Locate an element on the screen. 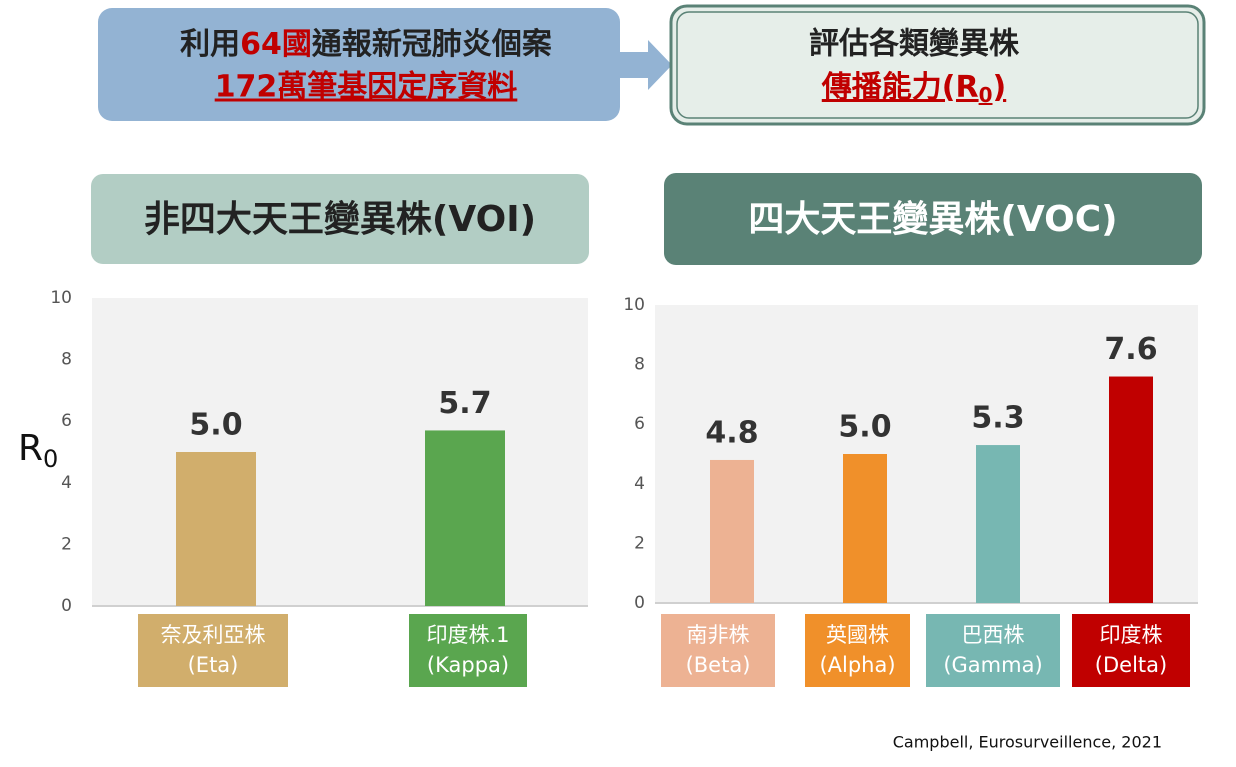 This screenshot has width=1236, height=767. goal-box is located at coordinates (937, 65).